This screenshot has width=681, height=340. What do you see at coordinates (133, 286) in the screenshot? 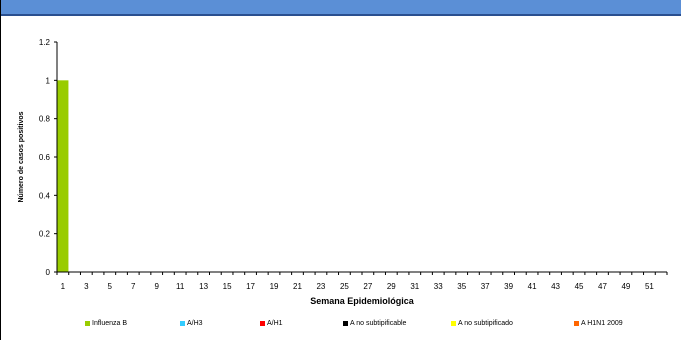
I see `x-tick-label: 7` at bounding box center [133, 286].